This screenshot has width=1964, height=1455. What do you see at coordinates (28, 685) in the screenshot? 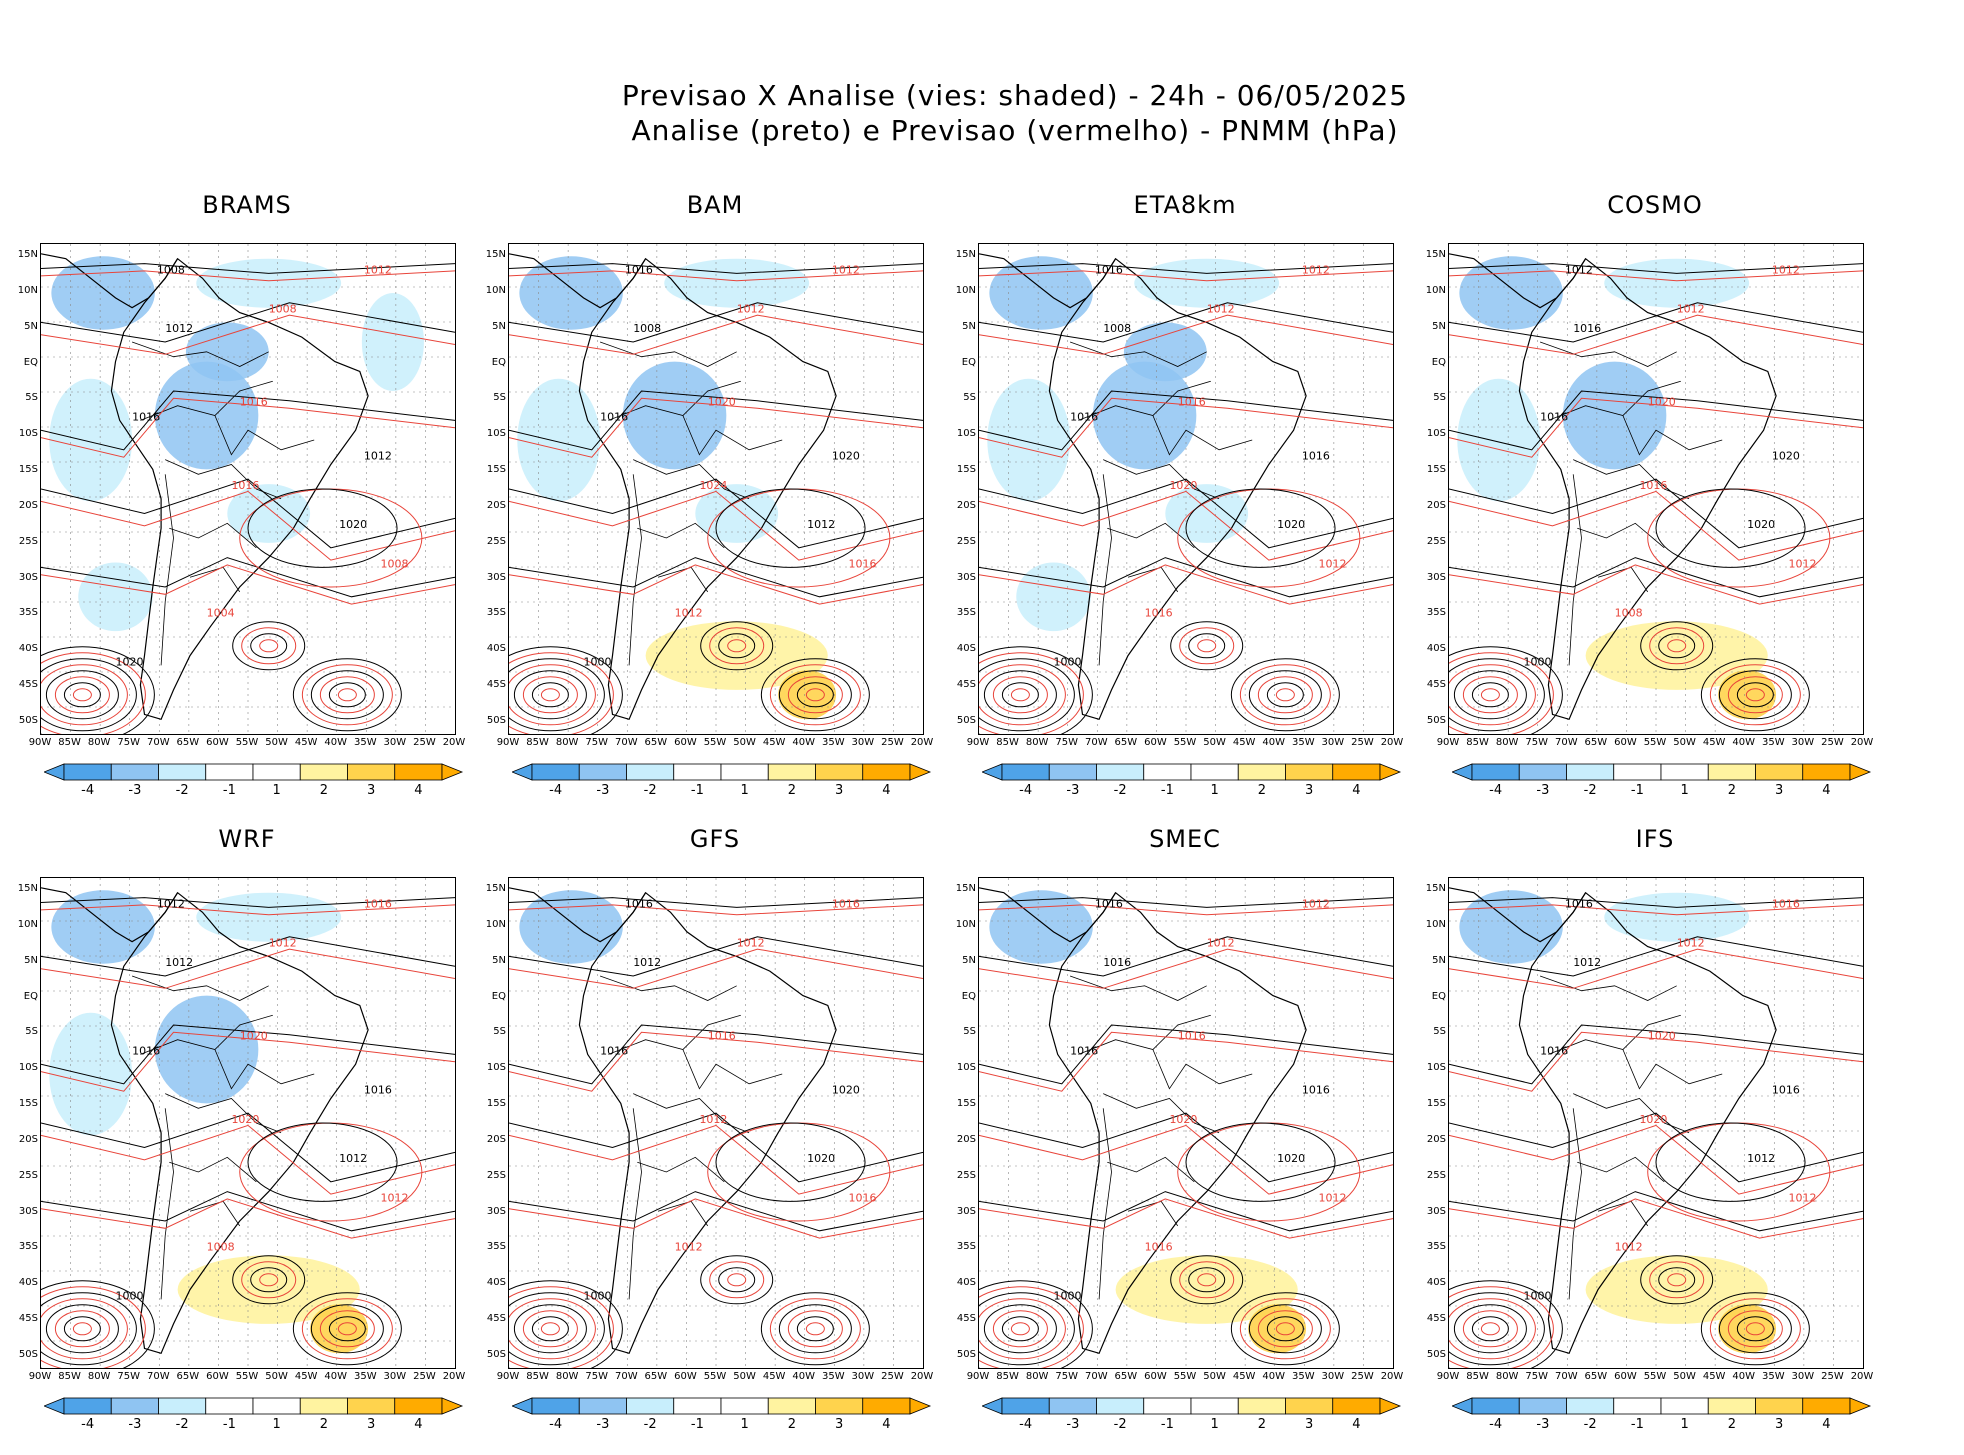
I see `latitude-label: 45S` at bounding box center [28, 685].